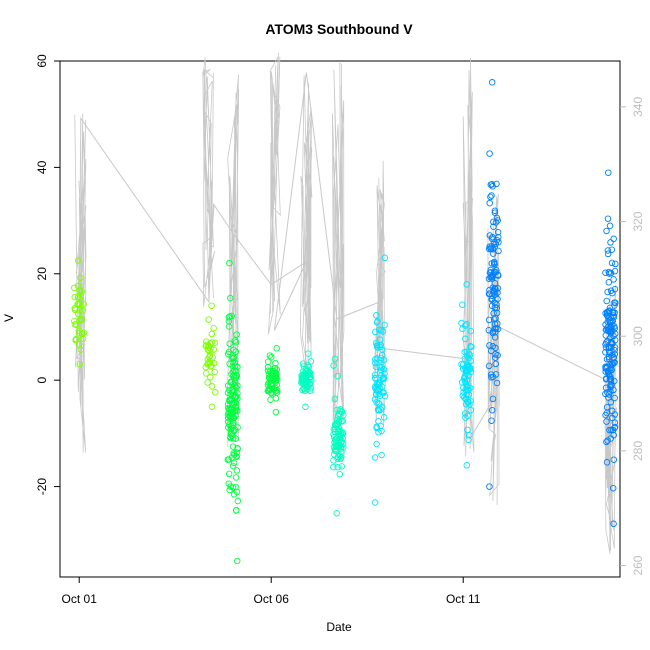  I want to click on y-tick-label: 60, so click(42, 61).